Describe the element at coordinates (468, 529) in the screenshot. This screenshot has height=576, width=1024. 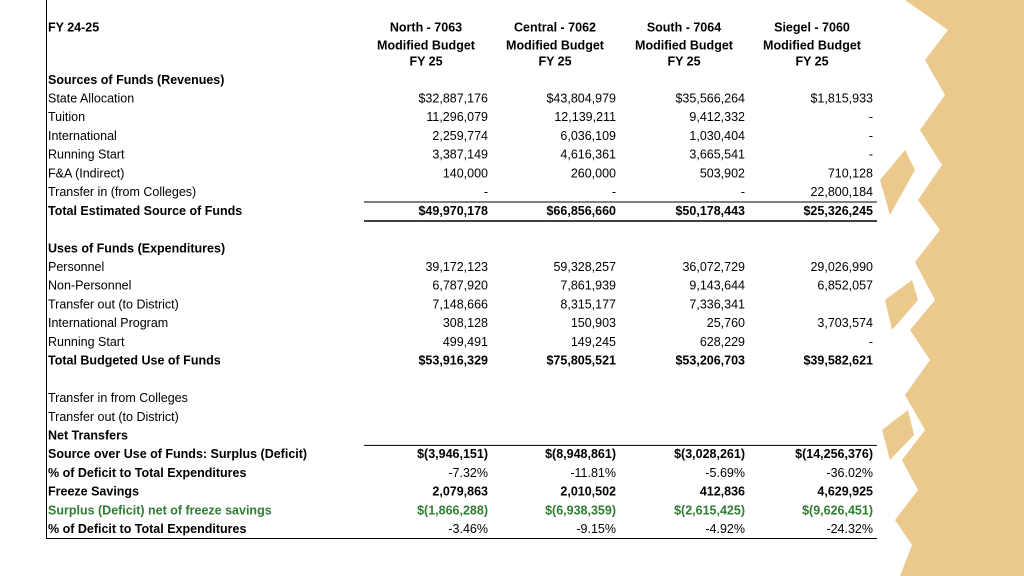
I see `cell-value: -3.46%` at that location.